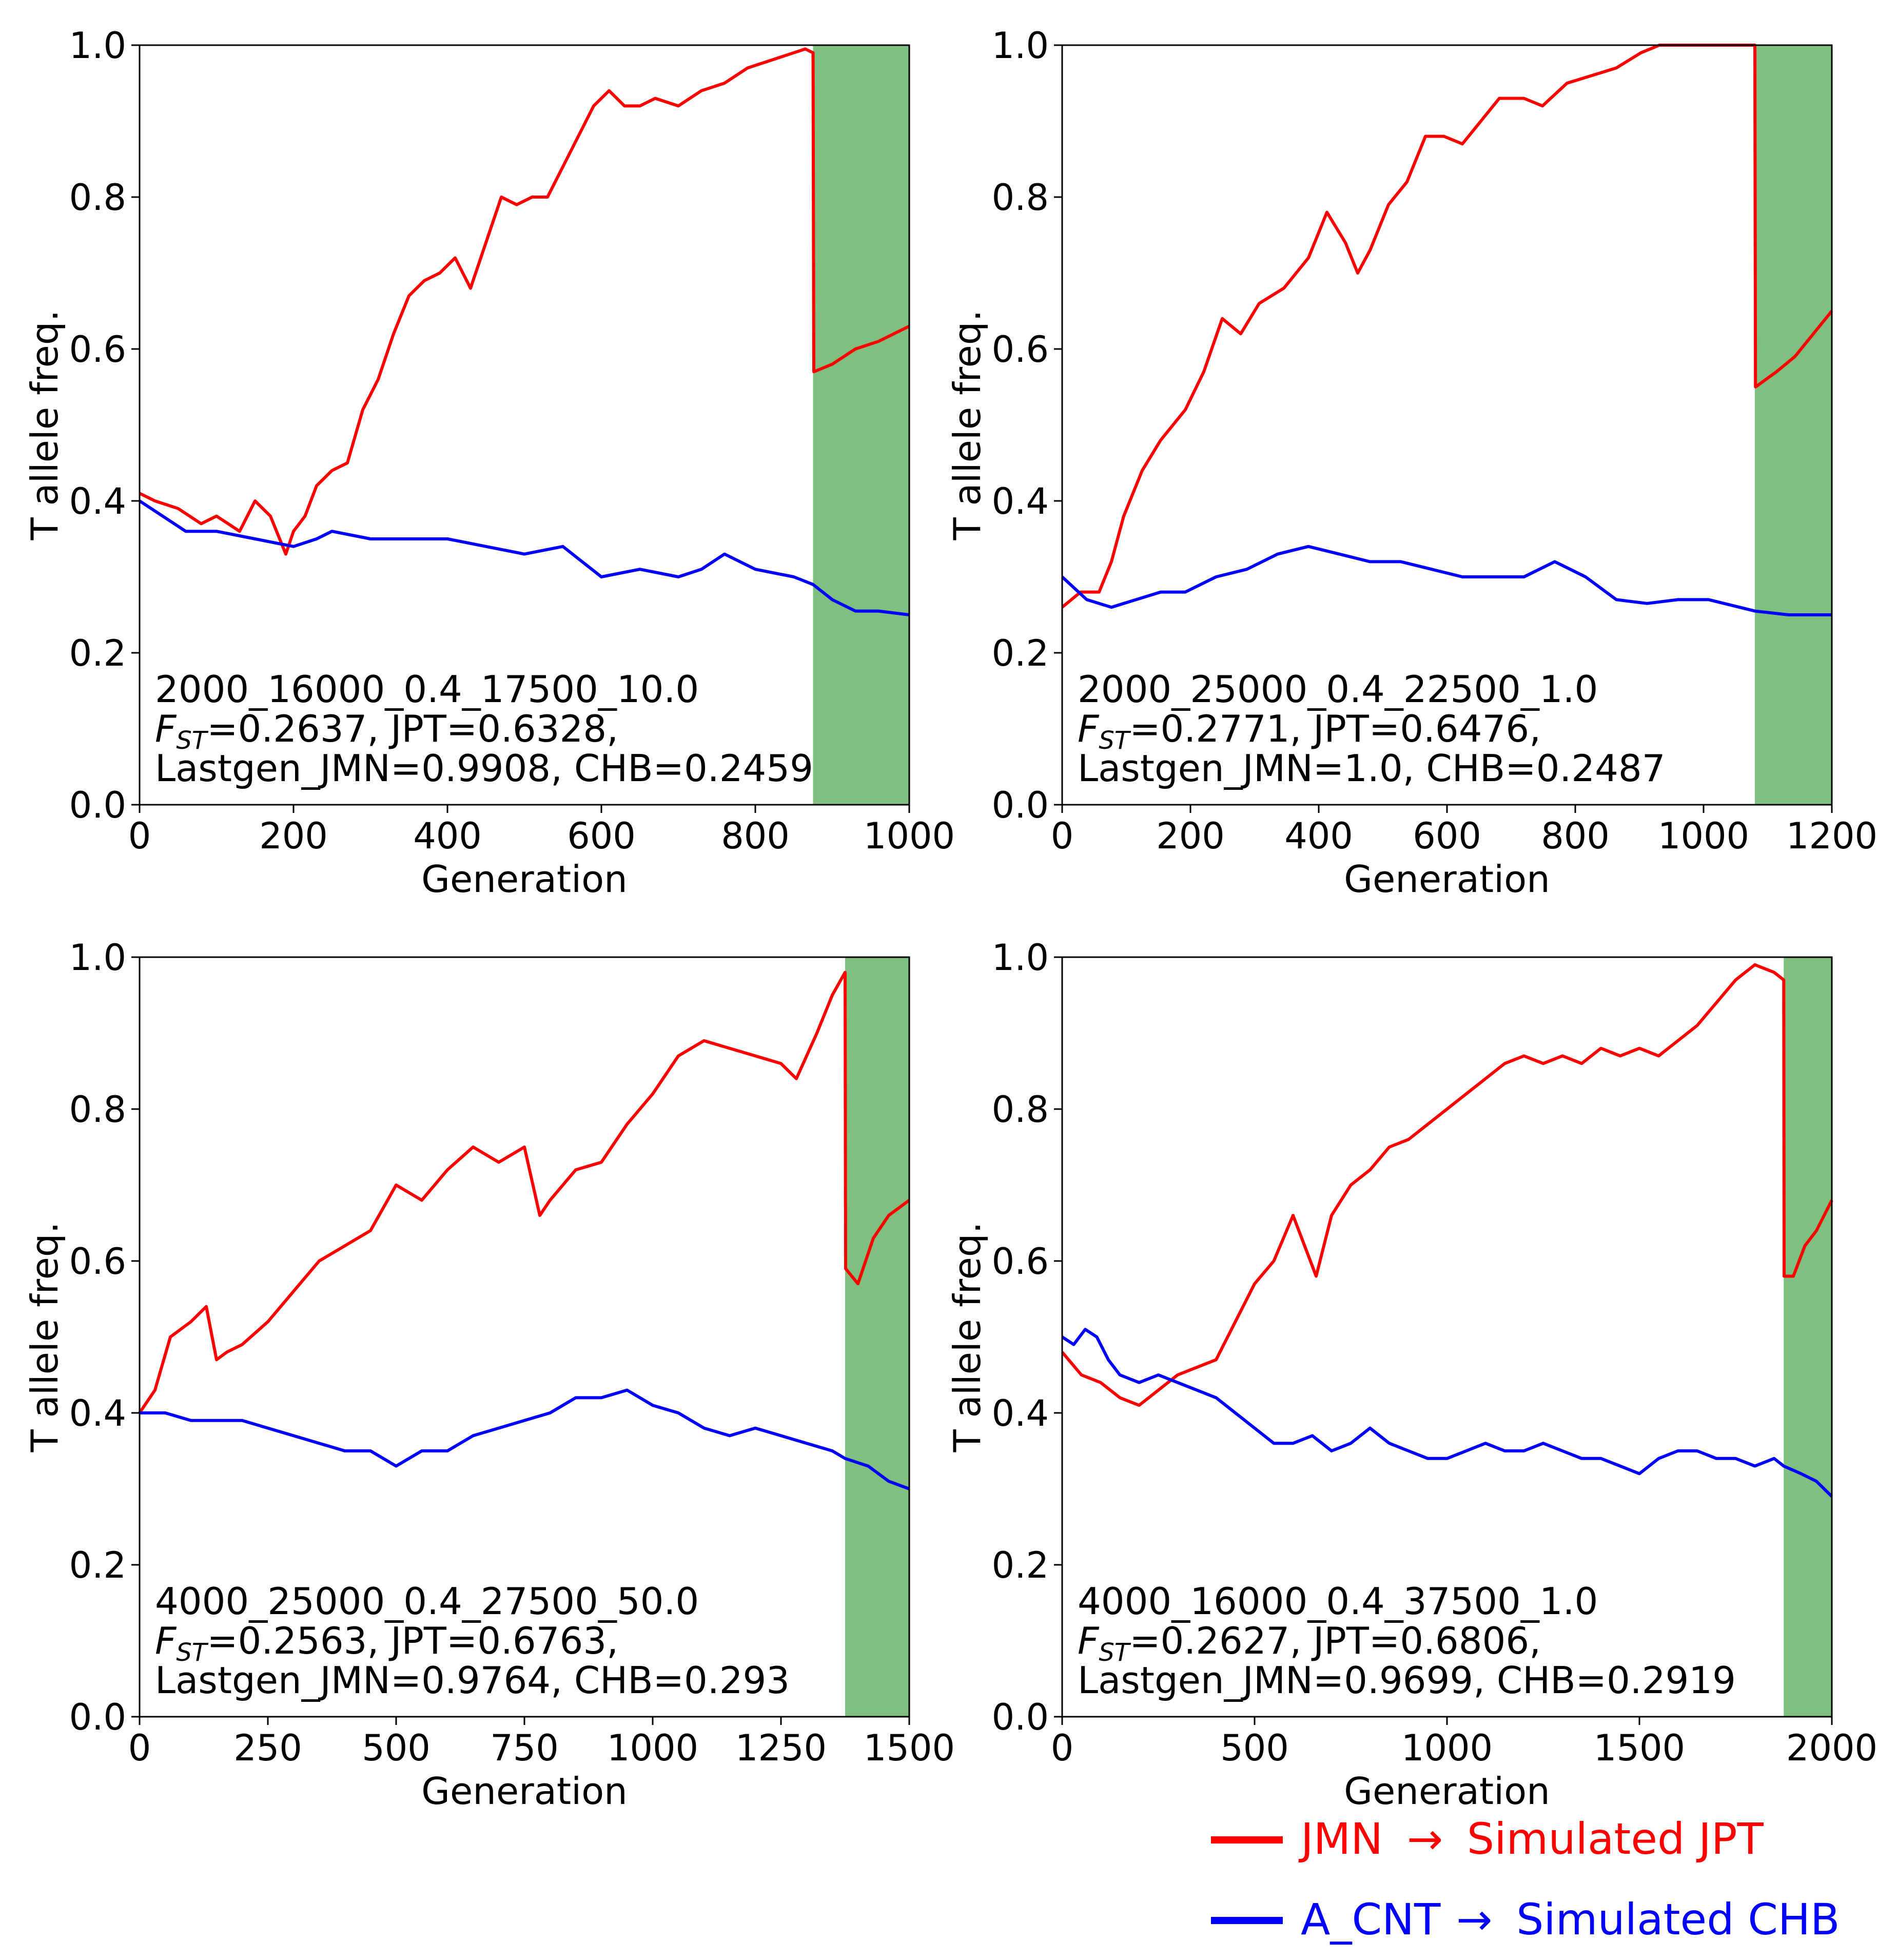 The width and height of the screenshot is (1897, 1960). I want to click on annotation-params: 4000_16000_0.4_37500_1.0, so click(1338, 1602).